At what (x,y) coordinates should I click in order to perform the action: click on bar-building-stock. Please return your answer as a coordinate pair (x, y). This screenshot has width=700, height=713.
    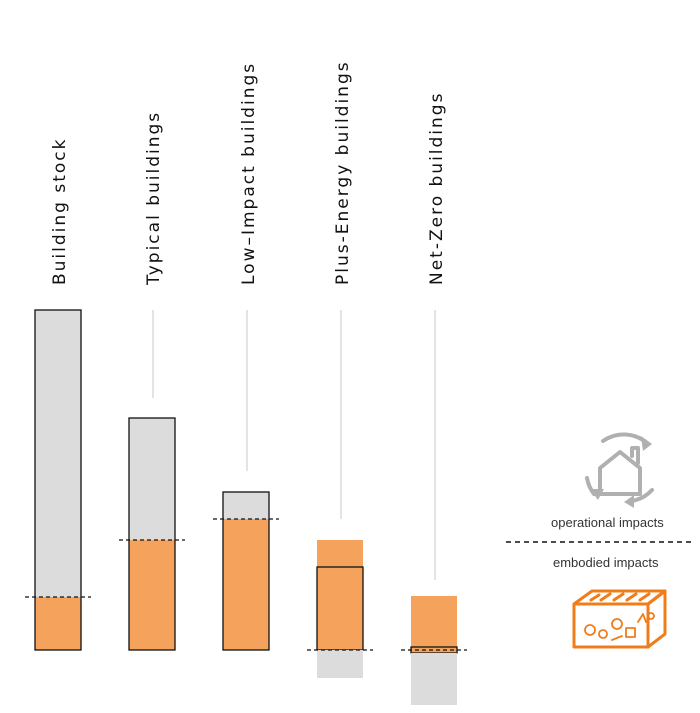
    Looking at the image, I should click on (58, 480).